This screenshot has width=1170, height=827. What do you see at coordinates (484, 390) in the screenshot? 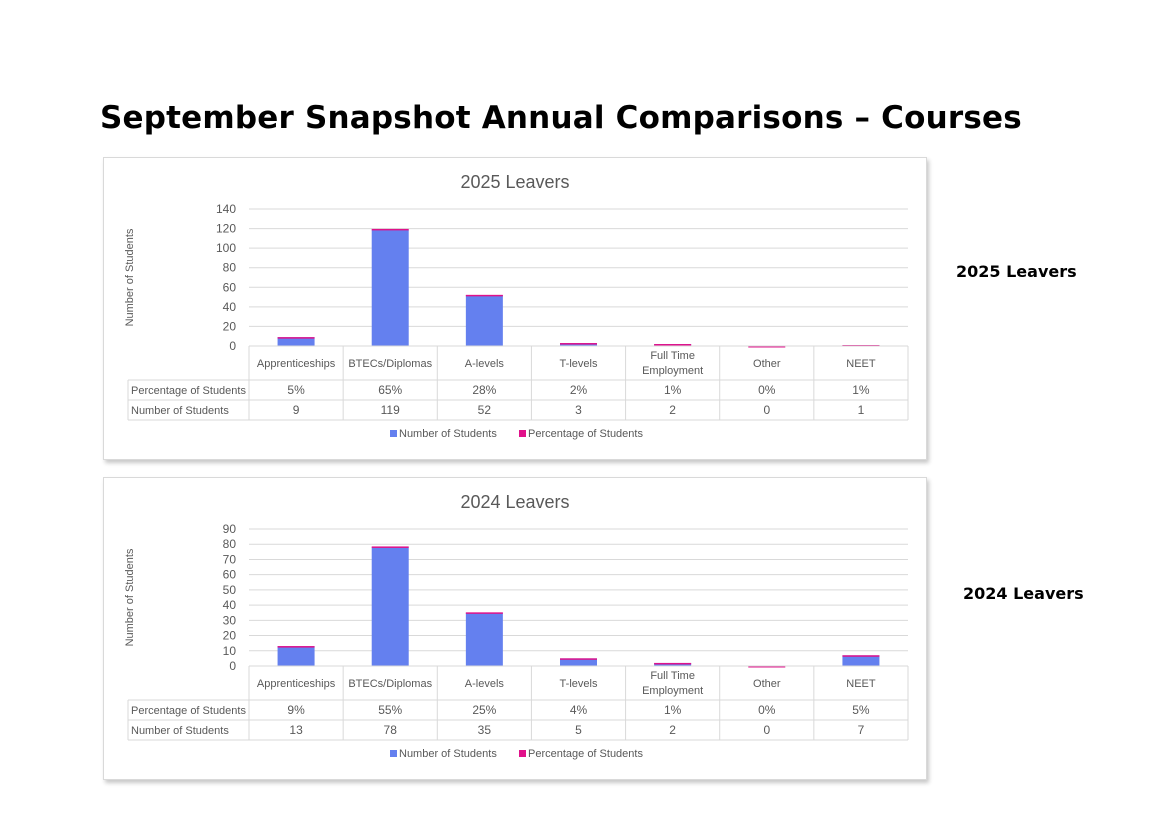
I see `table-cell: 28%` at bounding box center [484, 390].